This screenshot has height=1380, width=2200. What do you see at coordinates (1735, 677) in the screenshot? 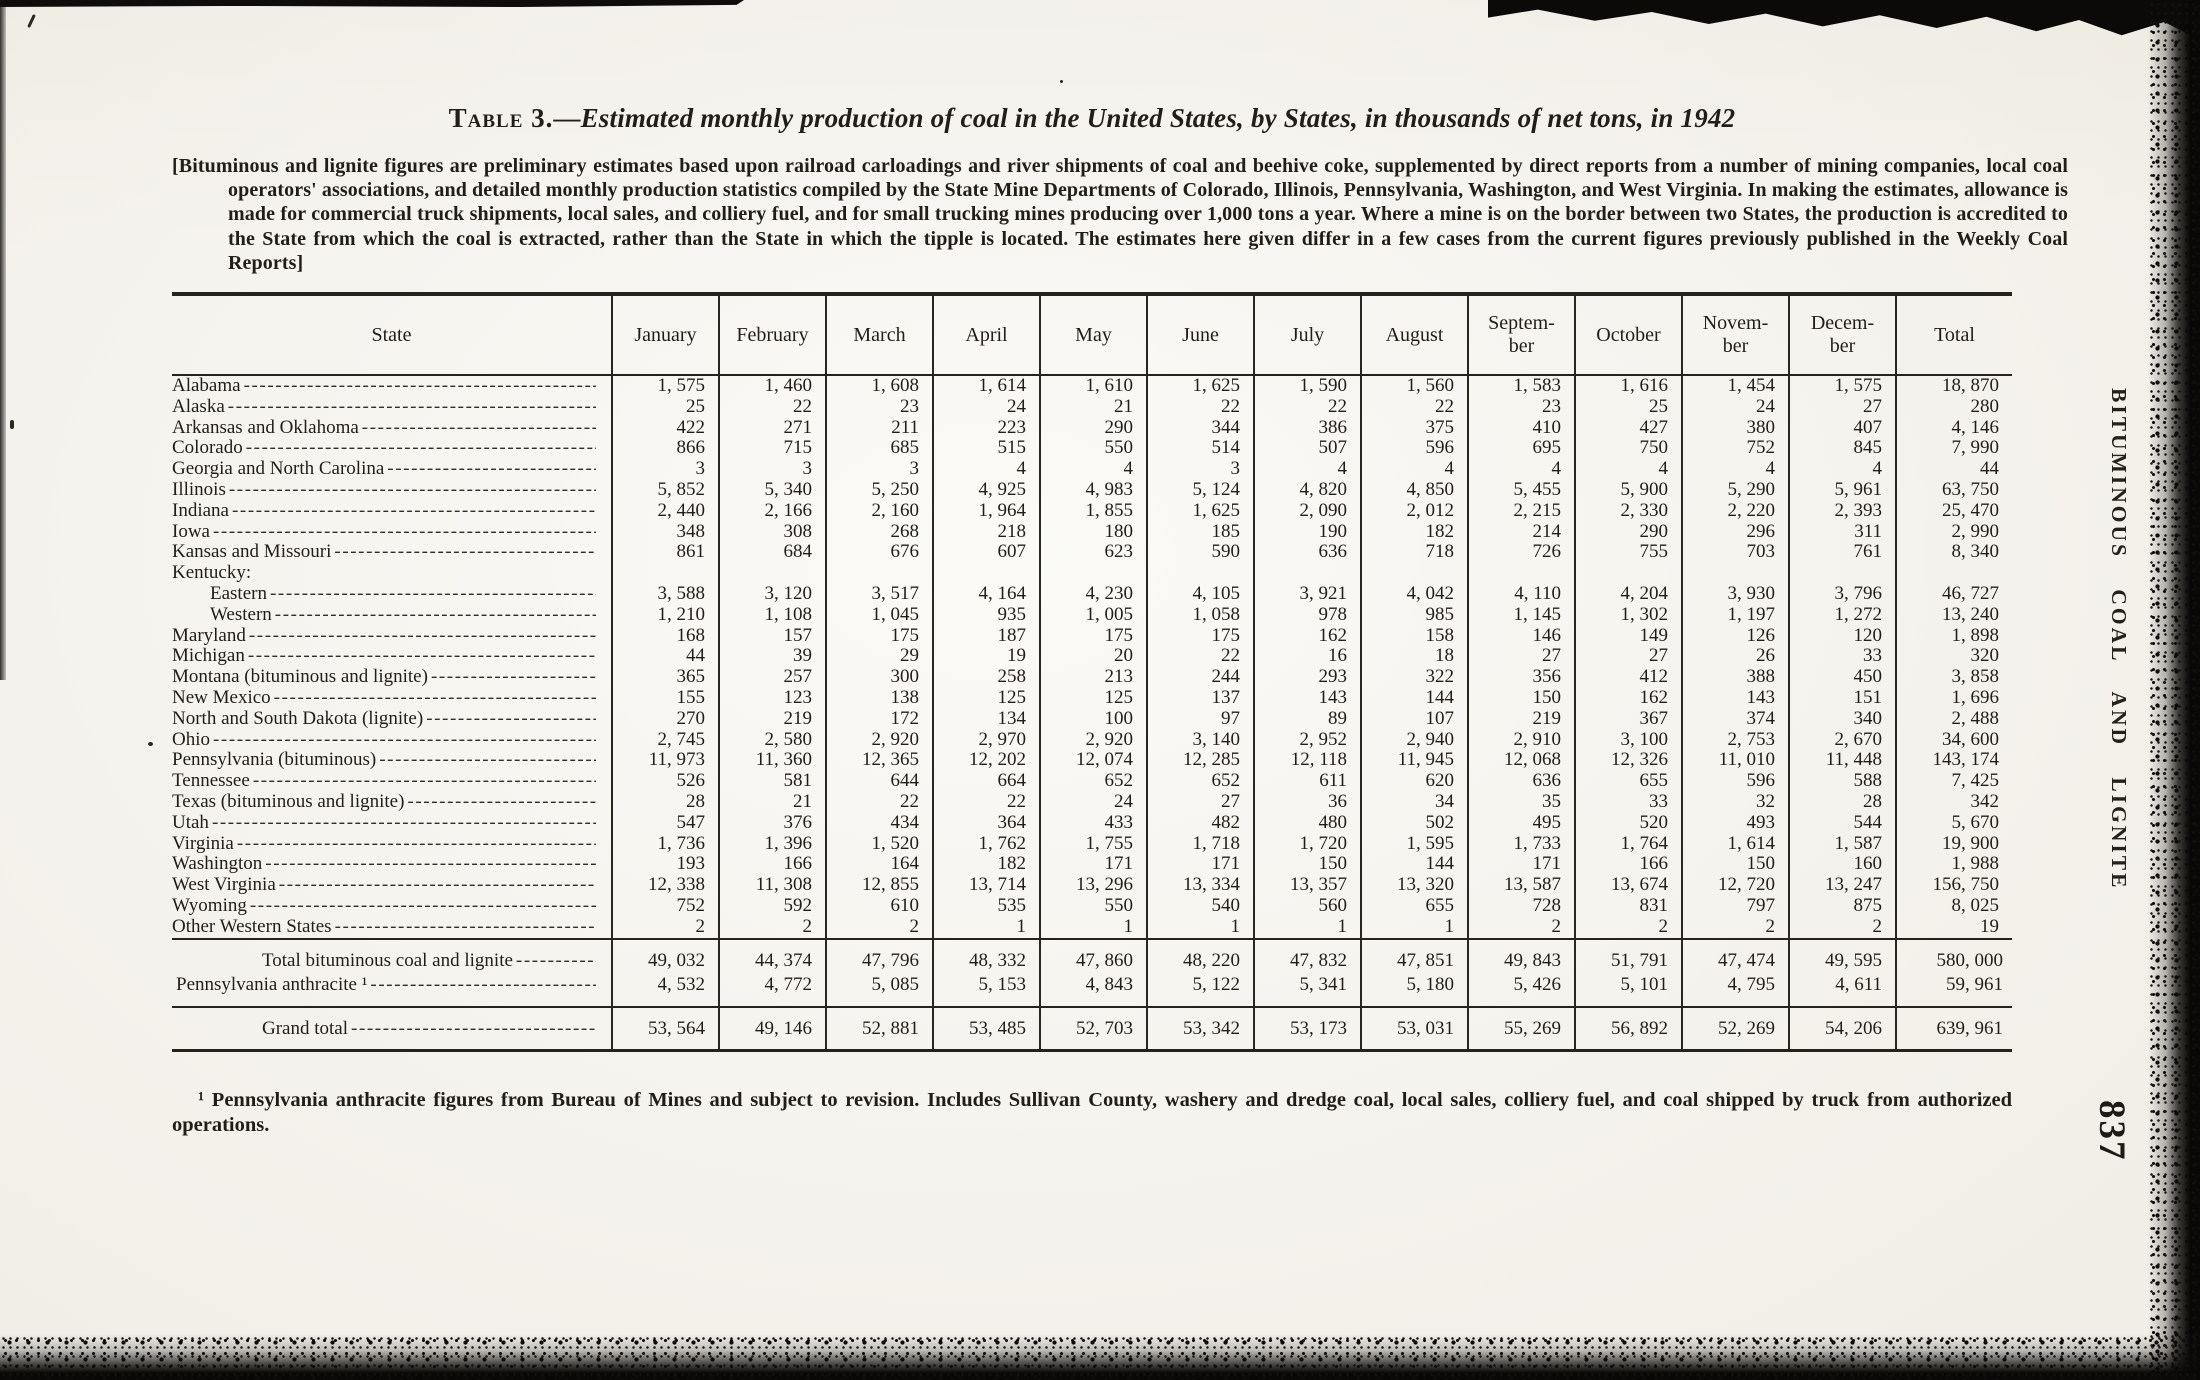
I see `value-cell: 388` at bounding box center [1735, 677].